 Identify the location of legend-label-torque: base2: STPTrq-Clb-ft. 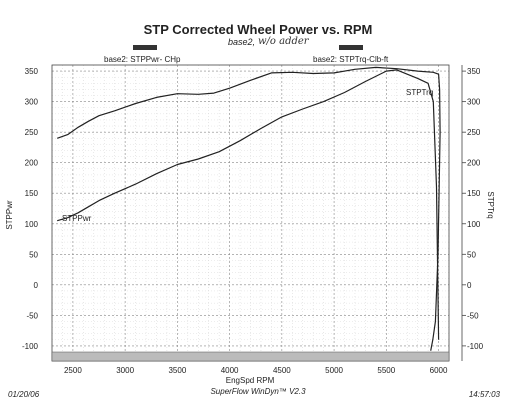
(351, 59).